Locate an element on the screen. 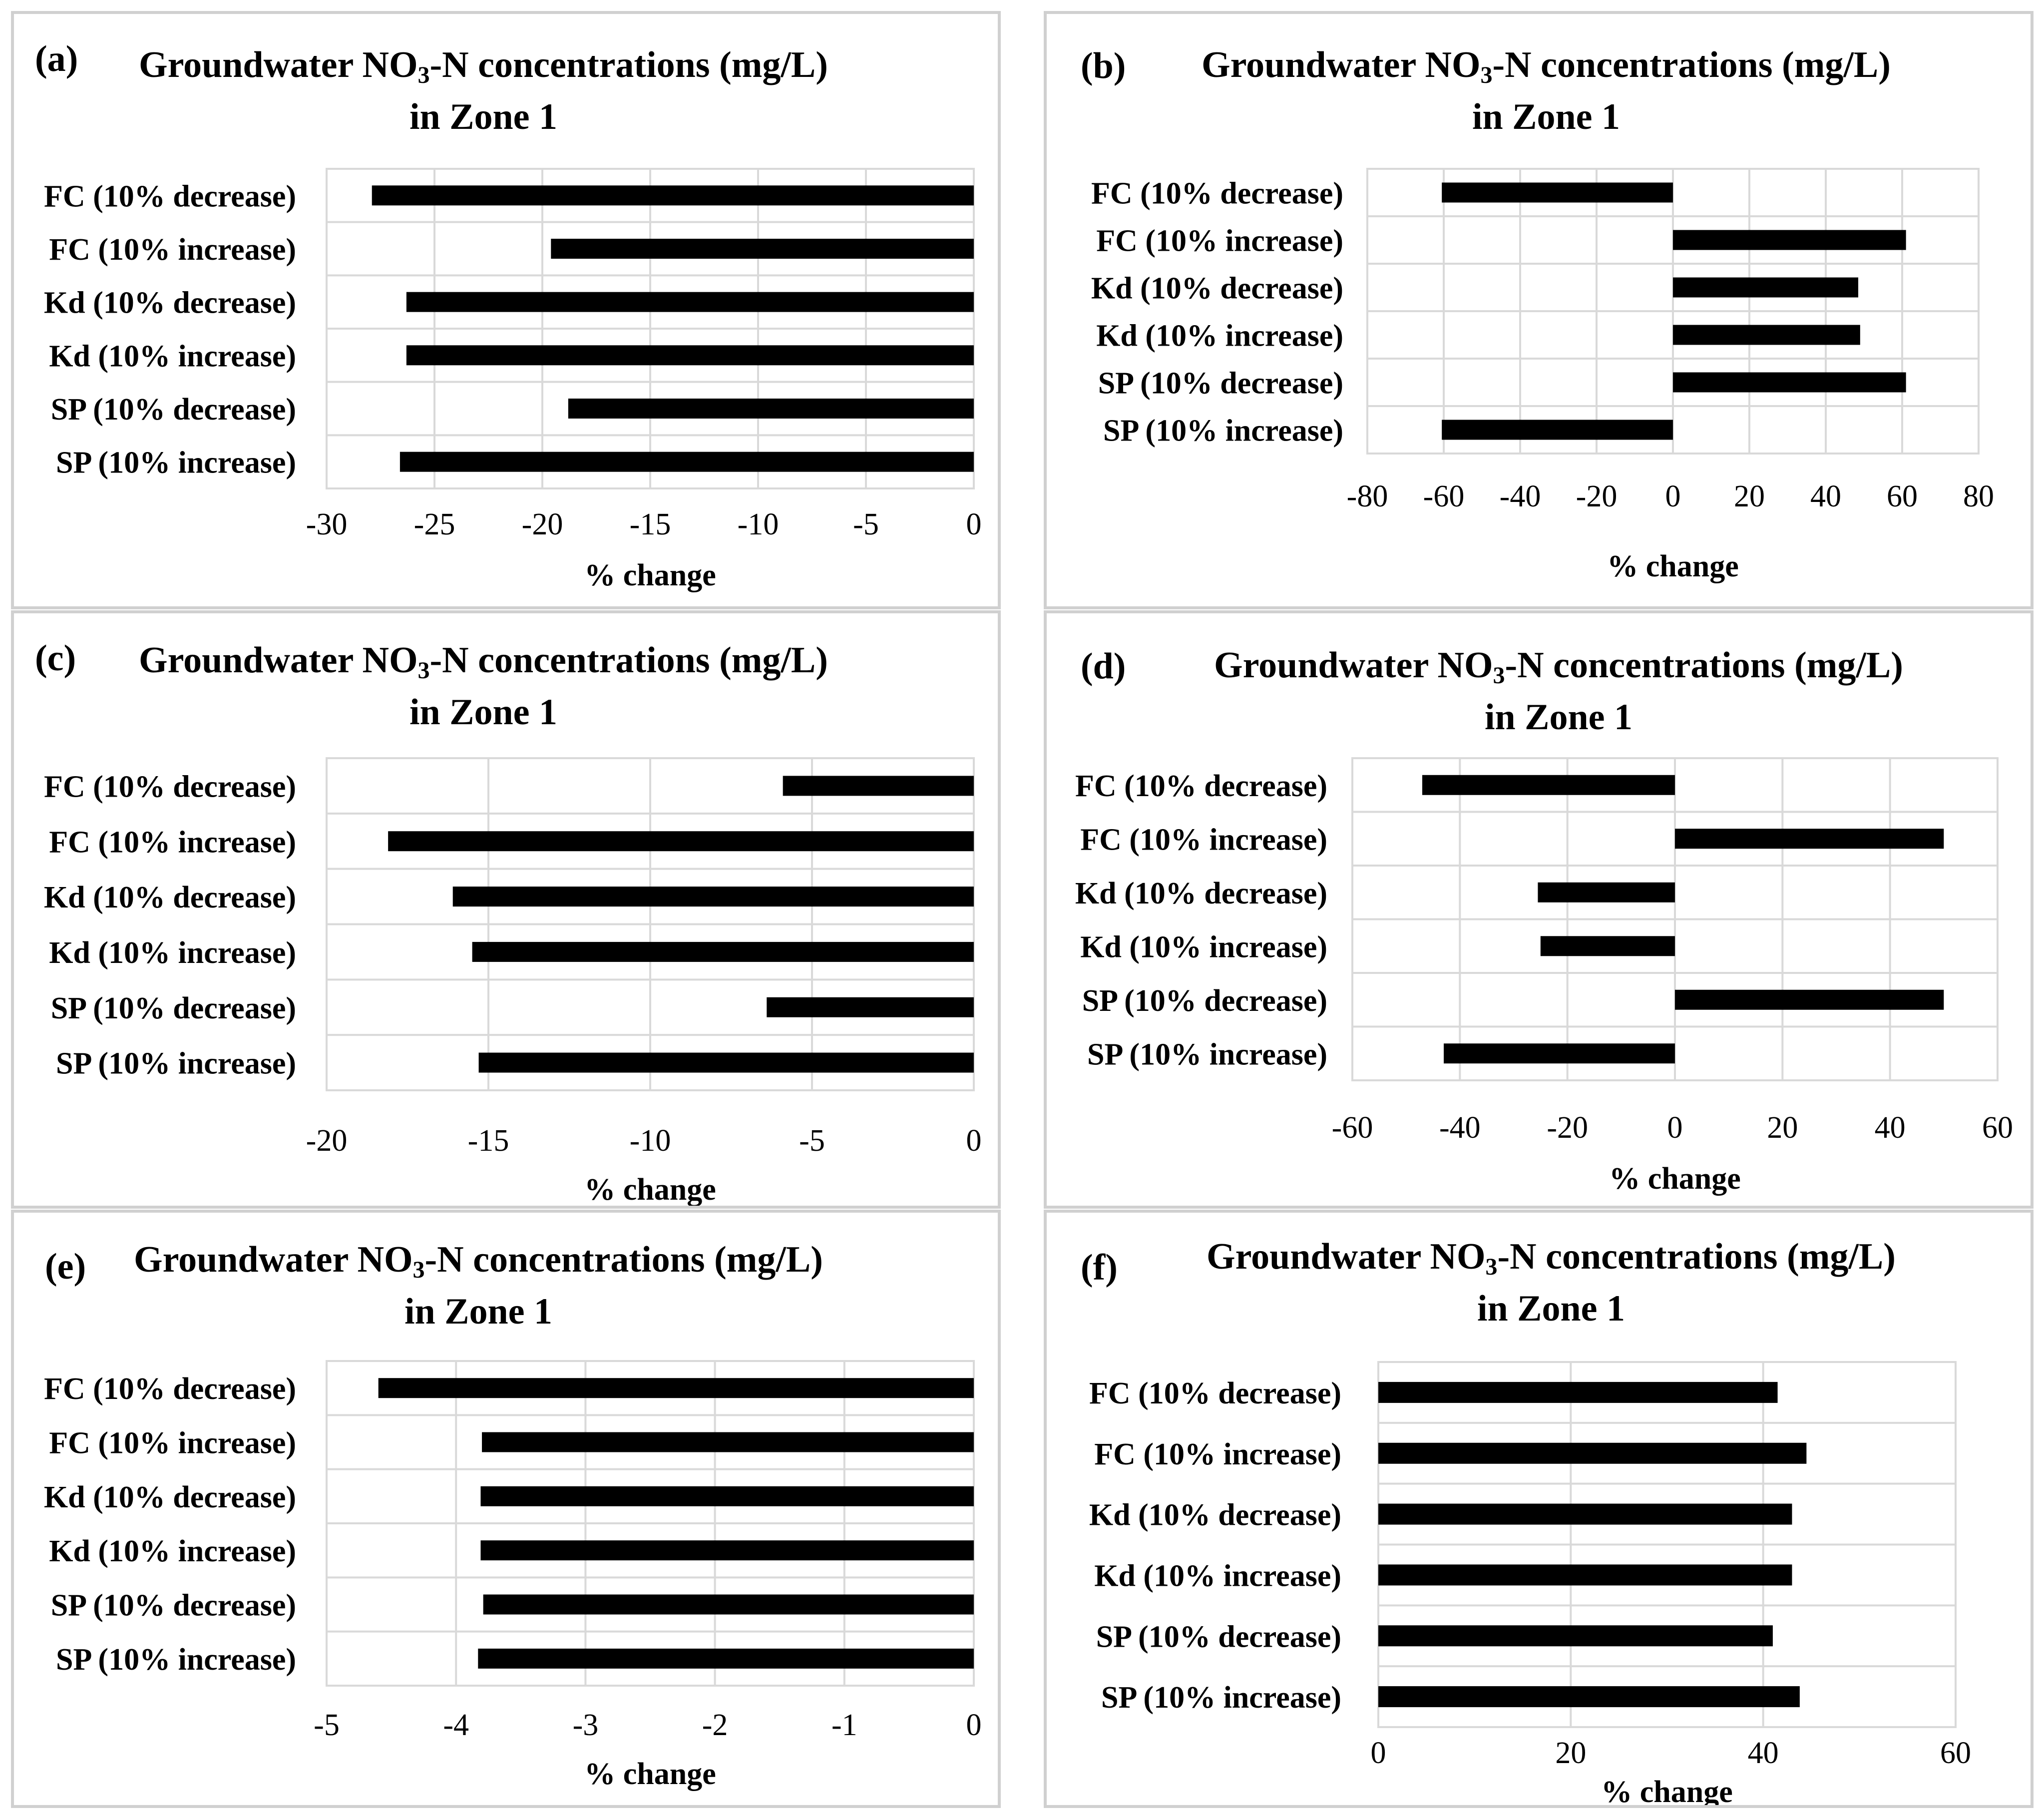 The height and width of the screenshot is (1820, 2040). panel-label: (f) is located at coordinates (1099, 1267).